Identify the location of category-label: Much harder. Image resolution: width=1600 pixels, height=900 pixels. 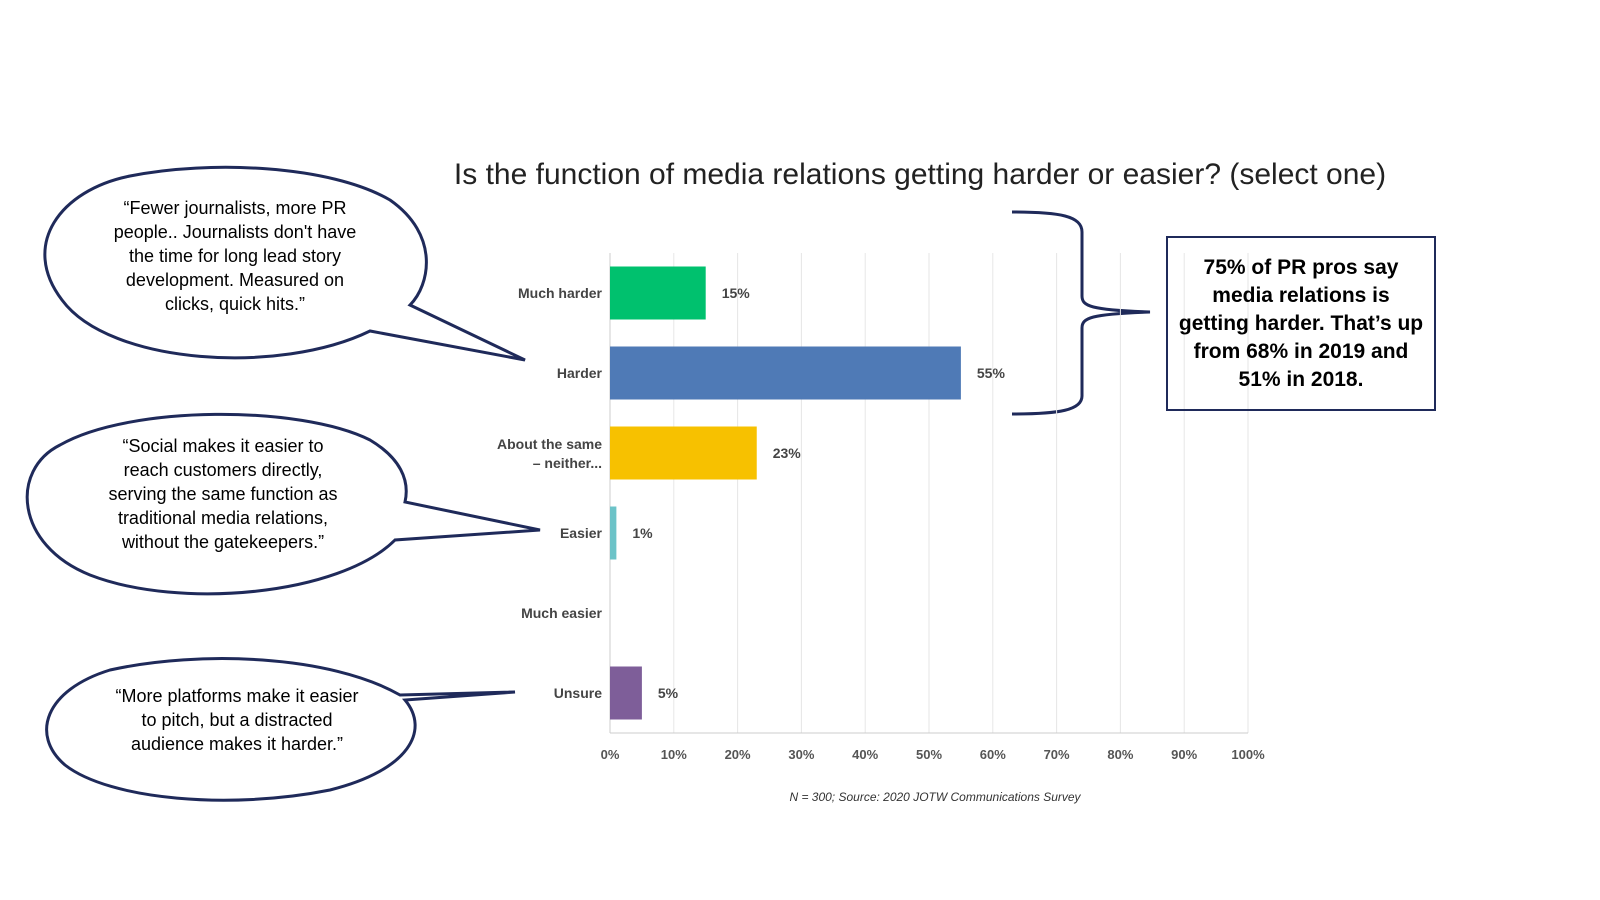
(560, 293).